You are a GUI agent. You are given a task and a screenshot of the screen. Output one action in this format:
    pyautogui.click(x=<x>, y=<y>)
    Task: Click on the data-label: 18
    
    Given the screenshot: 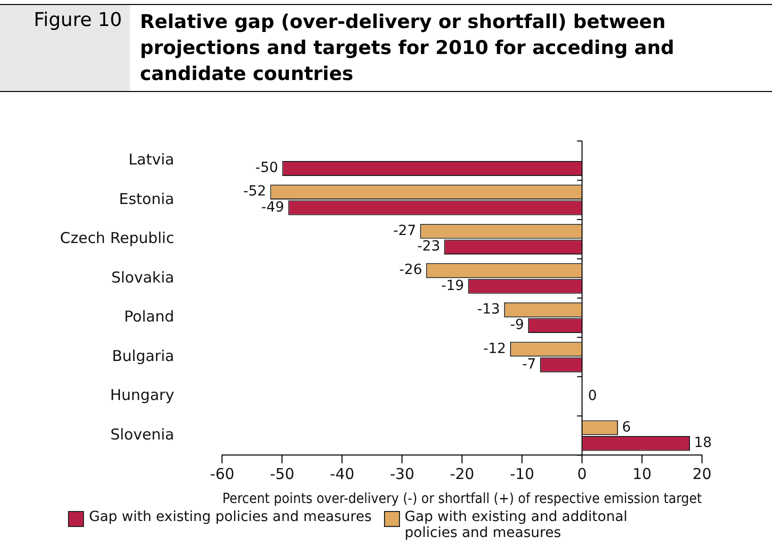 What is the action you would take?
    pyautogui.click(x=703, y=443)
    